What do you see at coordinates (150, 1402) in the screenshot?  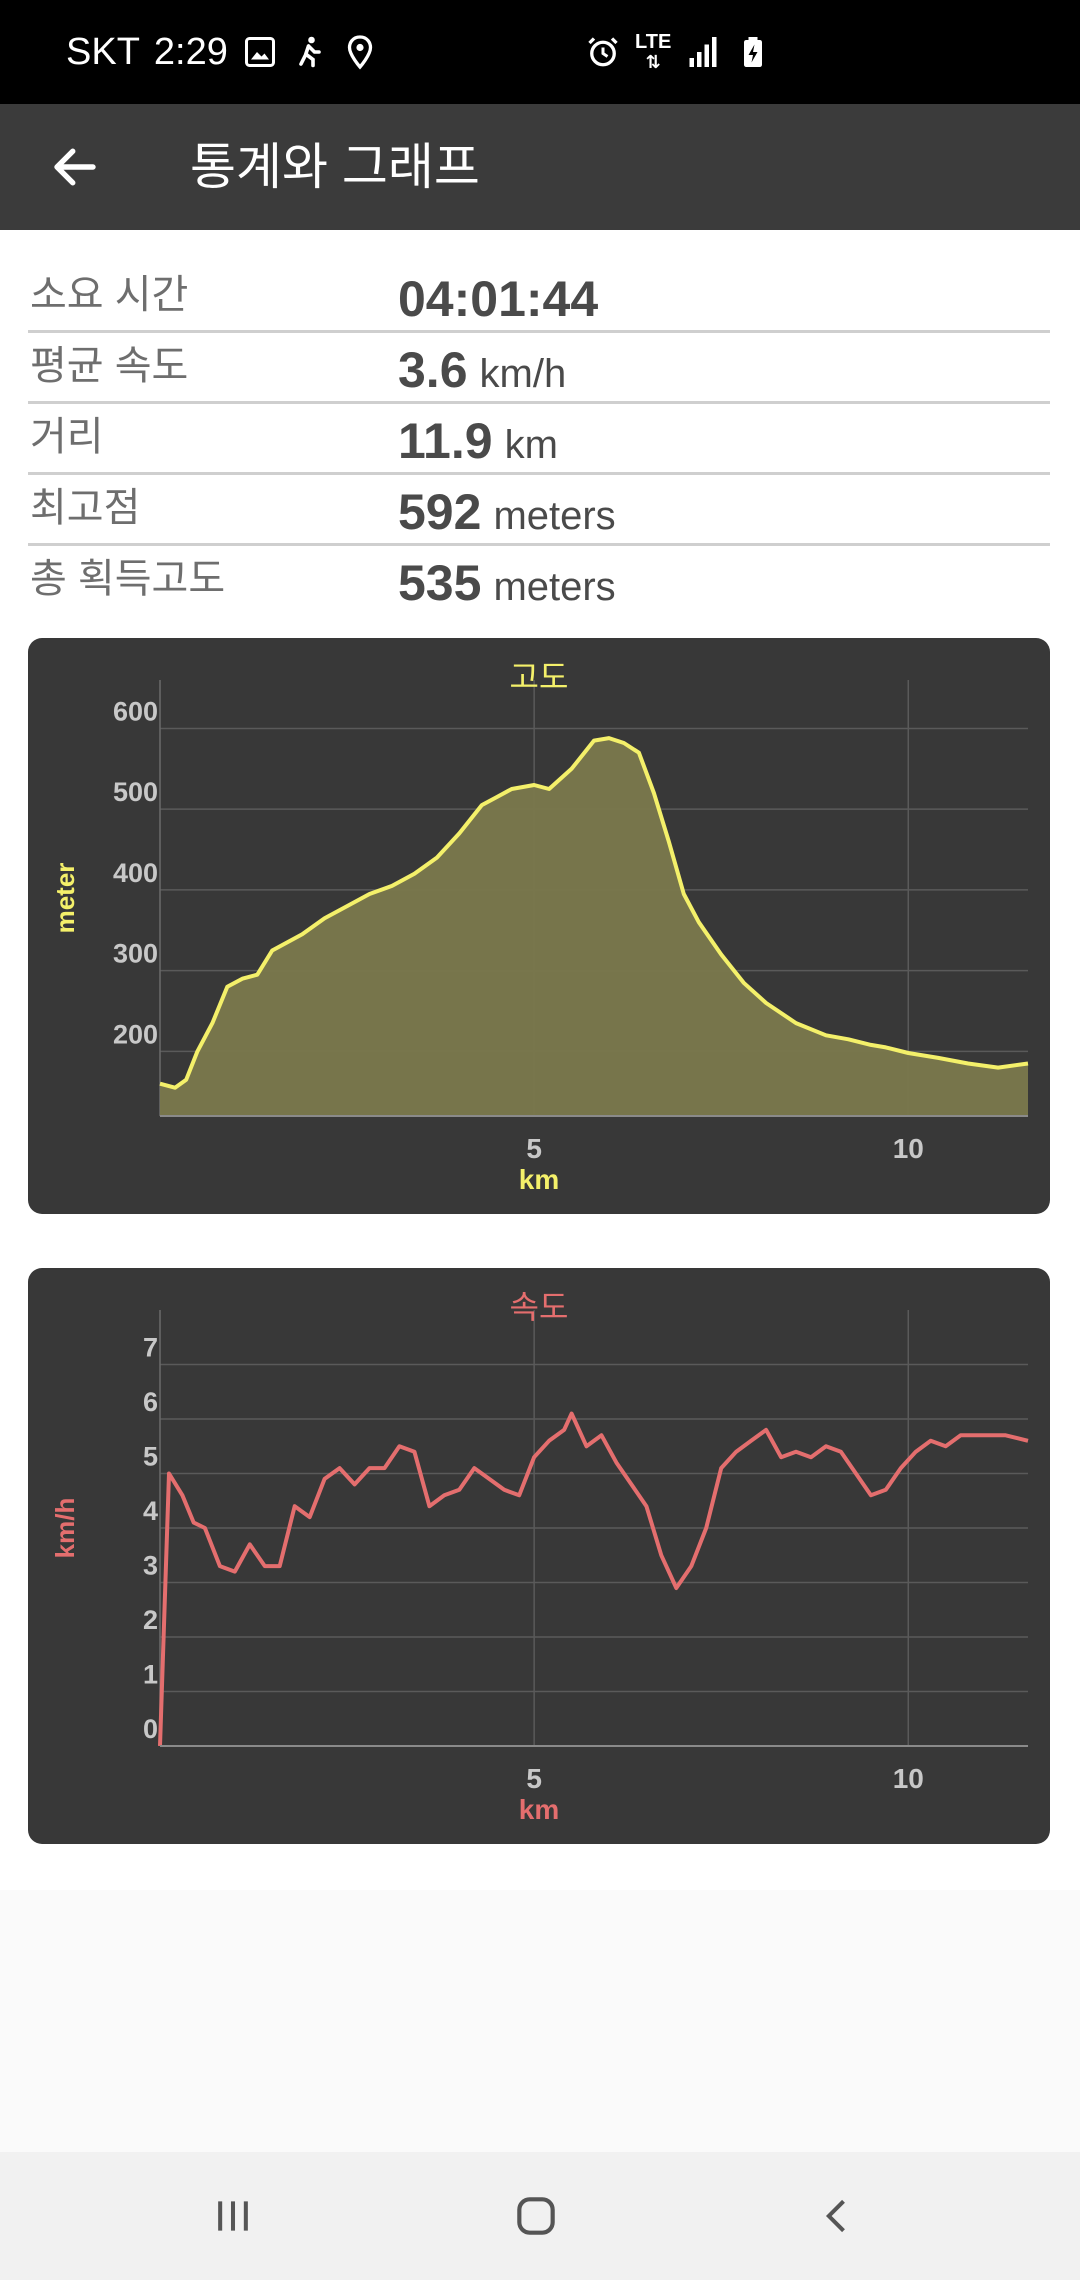 I see `y-tick-label: 6` at bounding box center [150, 1402].